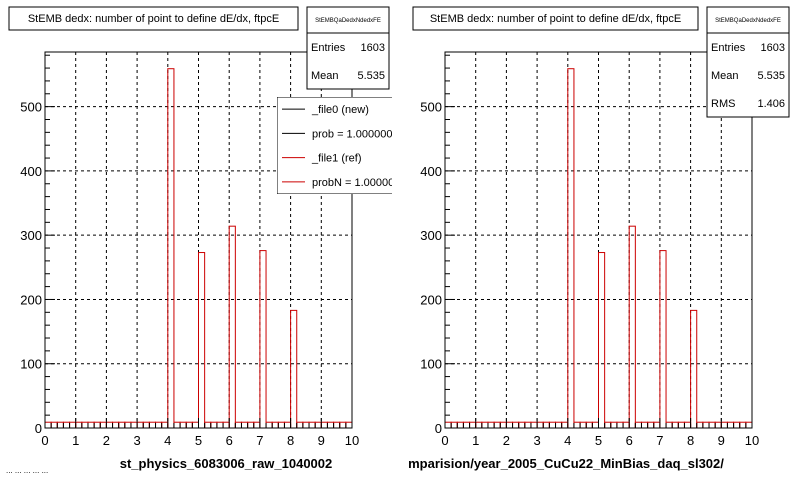 This screenshot has width=800, height=480. I want to click on x-tick-label: 8, so click(690, 440).